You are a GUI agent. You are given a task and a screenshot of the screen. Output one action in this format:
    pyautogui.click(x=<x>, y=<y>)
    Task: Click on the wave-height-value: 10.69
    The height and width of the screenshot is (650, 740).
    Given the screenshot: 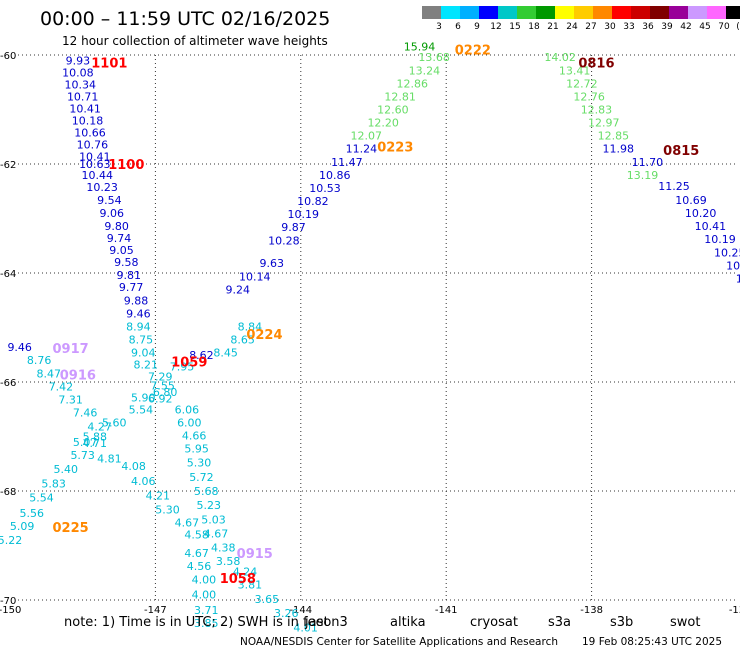 What is the action you would take?
    pyautogui.click(x=691, y=200)
    